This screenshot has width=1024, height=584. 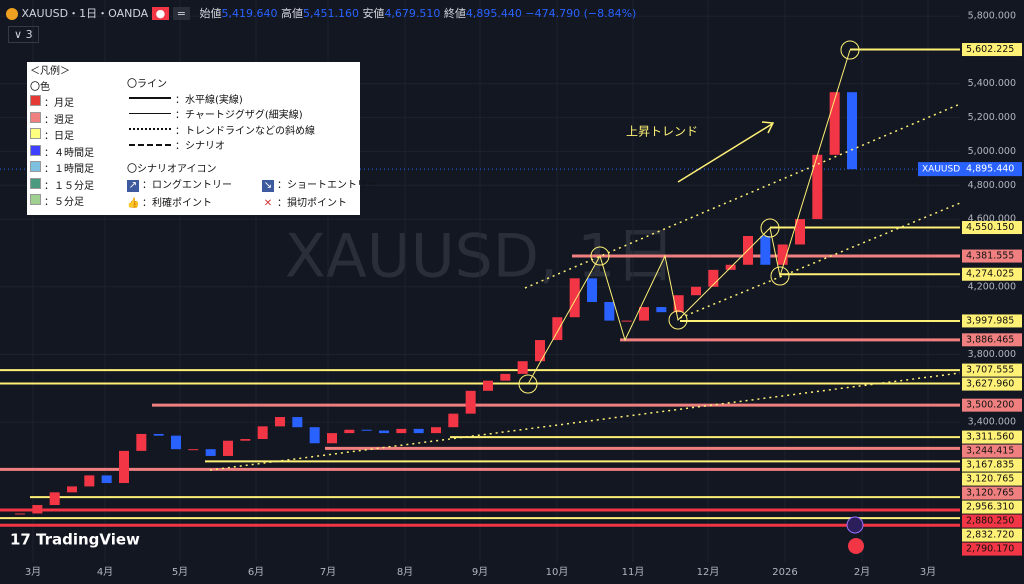 I want to click on y-tick-label: 4,600.000, so click(x=992, y=219).